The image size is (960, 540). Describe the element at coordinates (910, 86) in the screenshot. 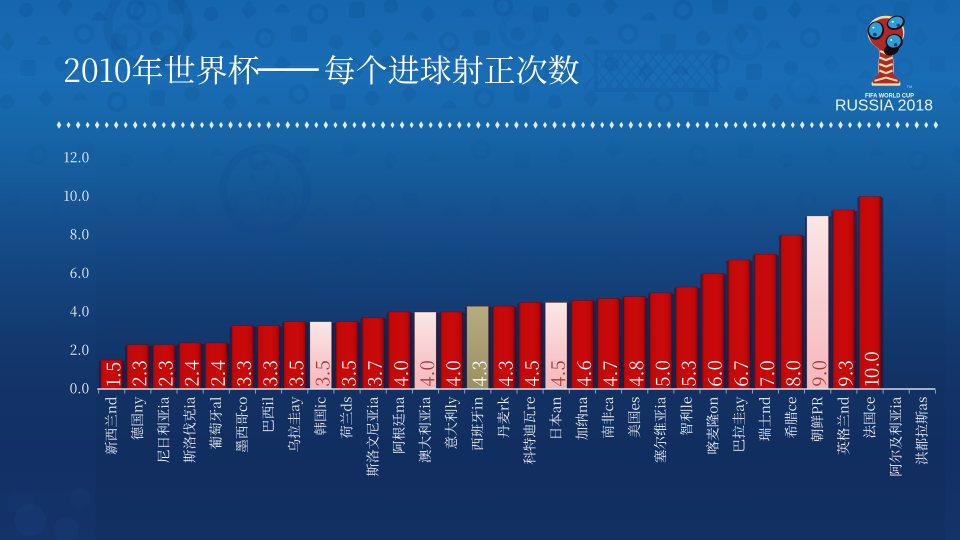

I see `svg-text: TM` at that location.